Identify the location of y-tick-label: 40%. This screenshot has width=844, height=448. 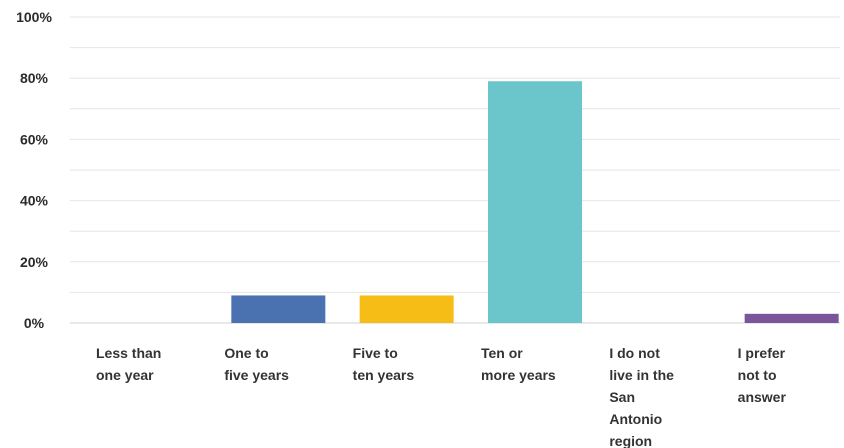
(34, 201).